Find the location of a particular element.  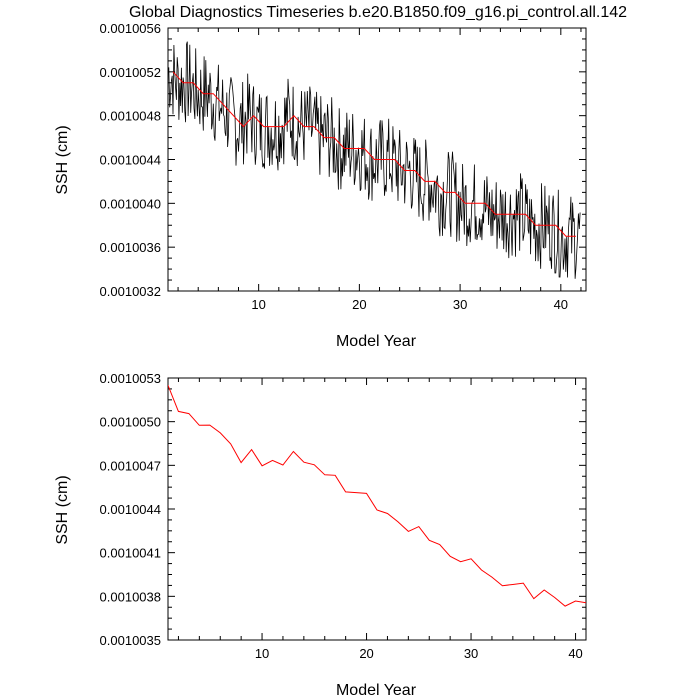

top-x-tick-label: 20 is located at coordinates (359, 304).